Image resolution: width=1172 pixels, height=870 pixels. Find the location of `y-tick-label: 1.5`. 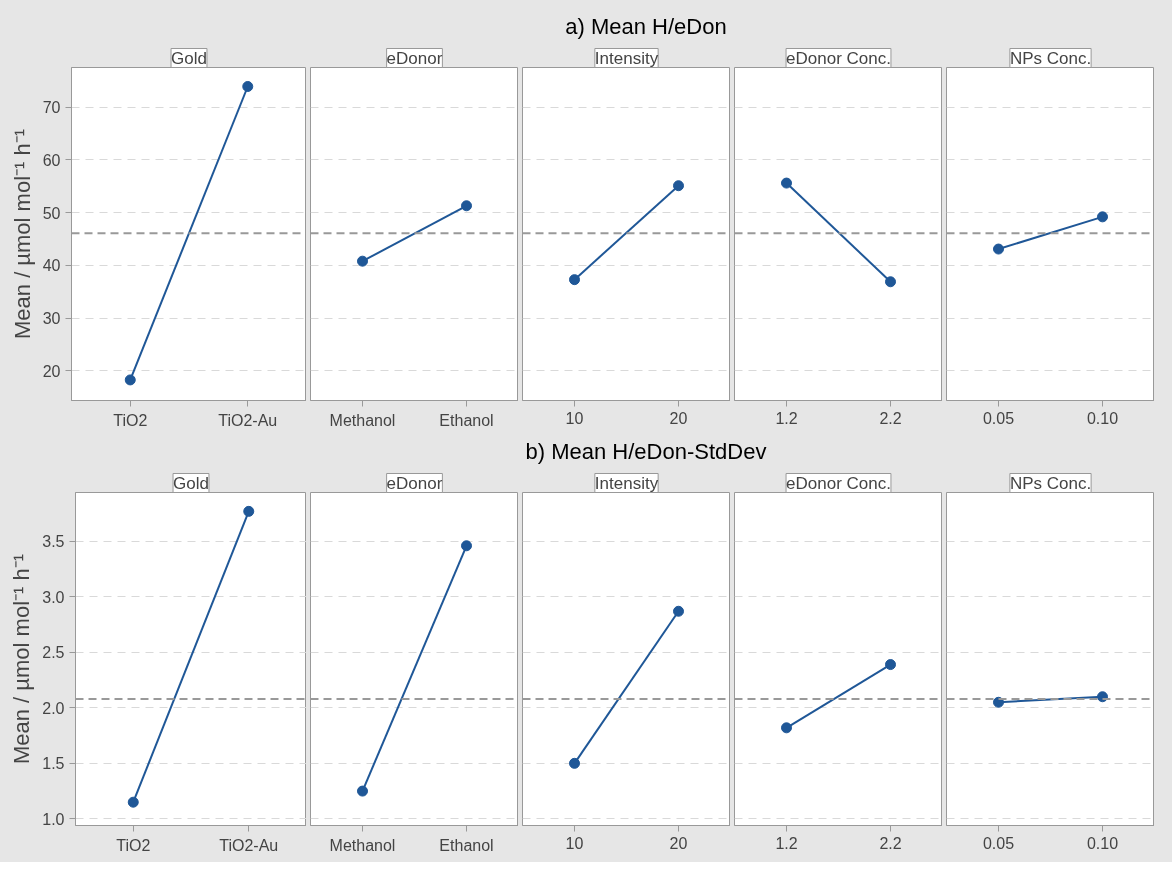

y-tick-label: 1.5 is located at coordinates (53, 764).